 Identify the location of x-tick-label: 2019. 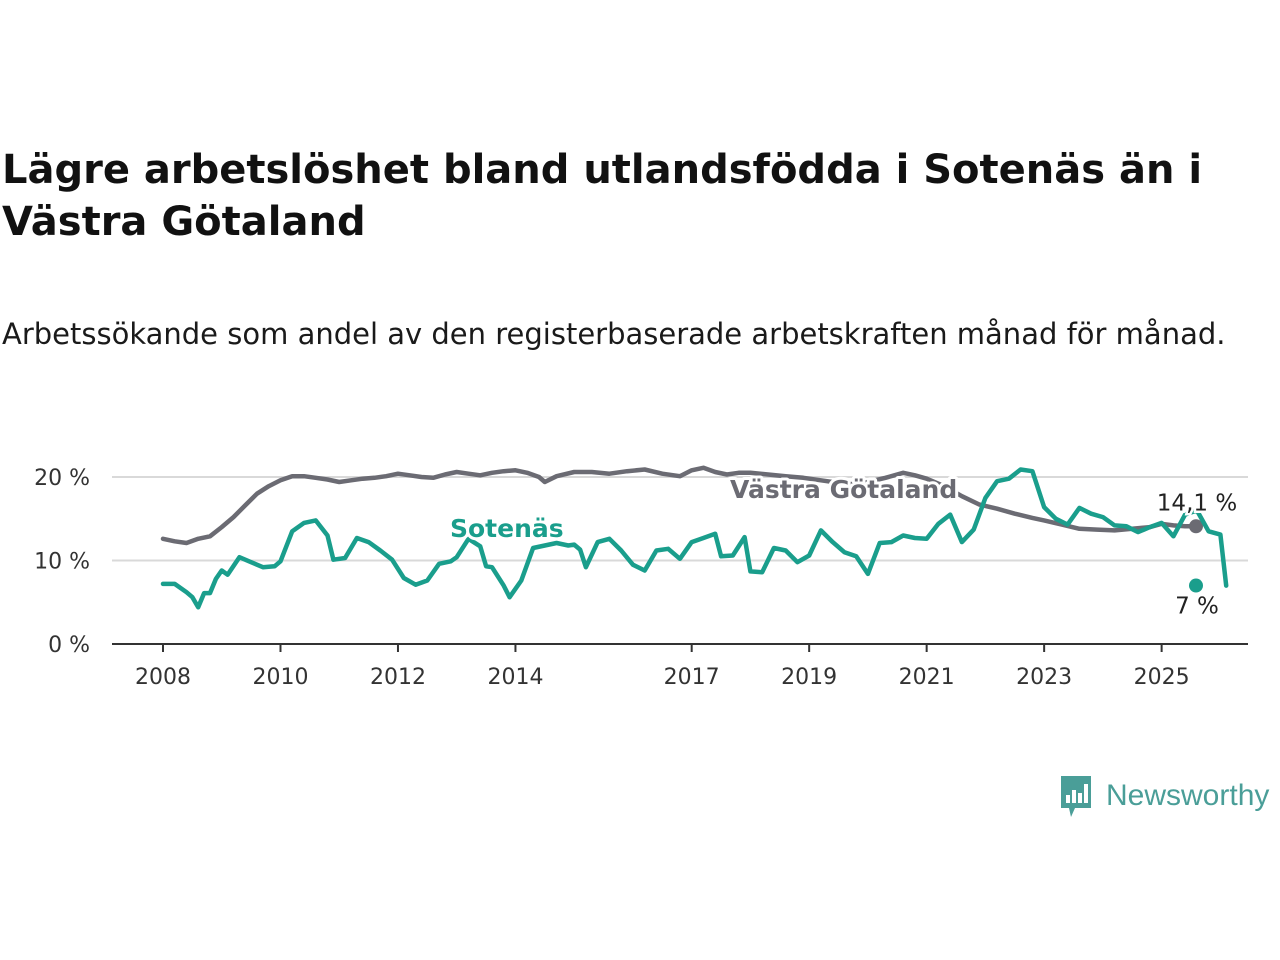
(809, 677).